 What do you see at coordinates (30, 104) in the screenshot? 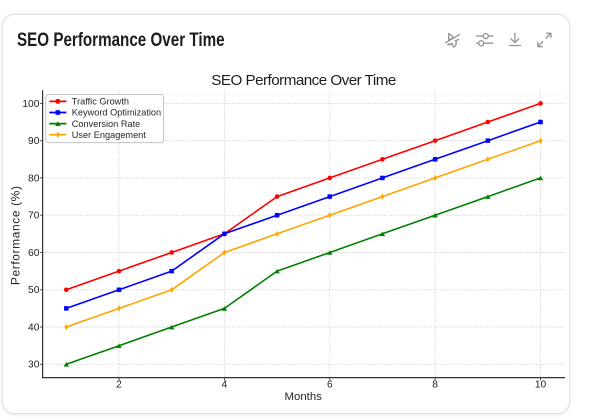
I see `svg-text: 100` at bounding box center [30, 104].